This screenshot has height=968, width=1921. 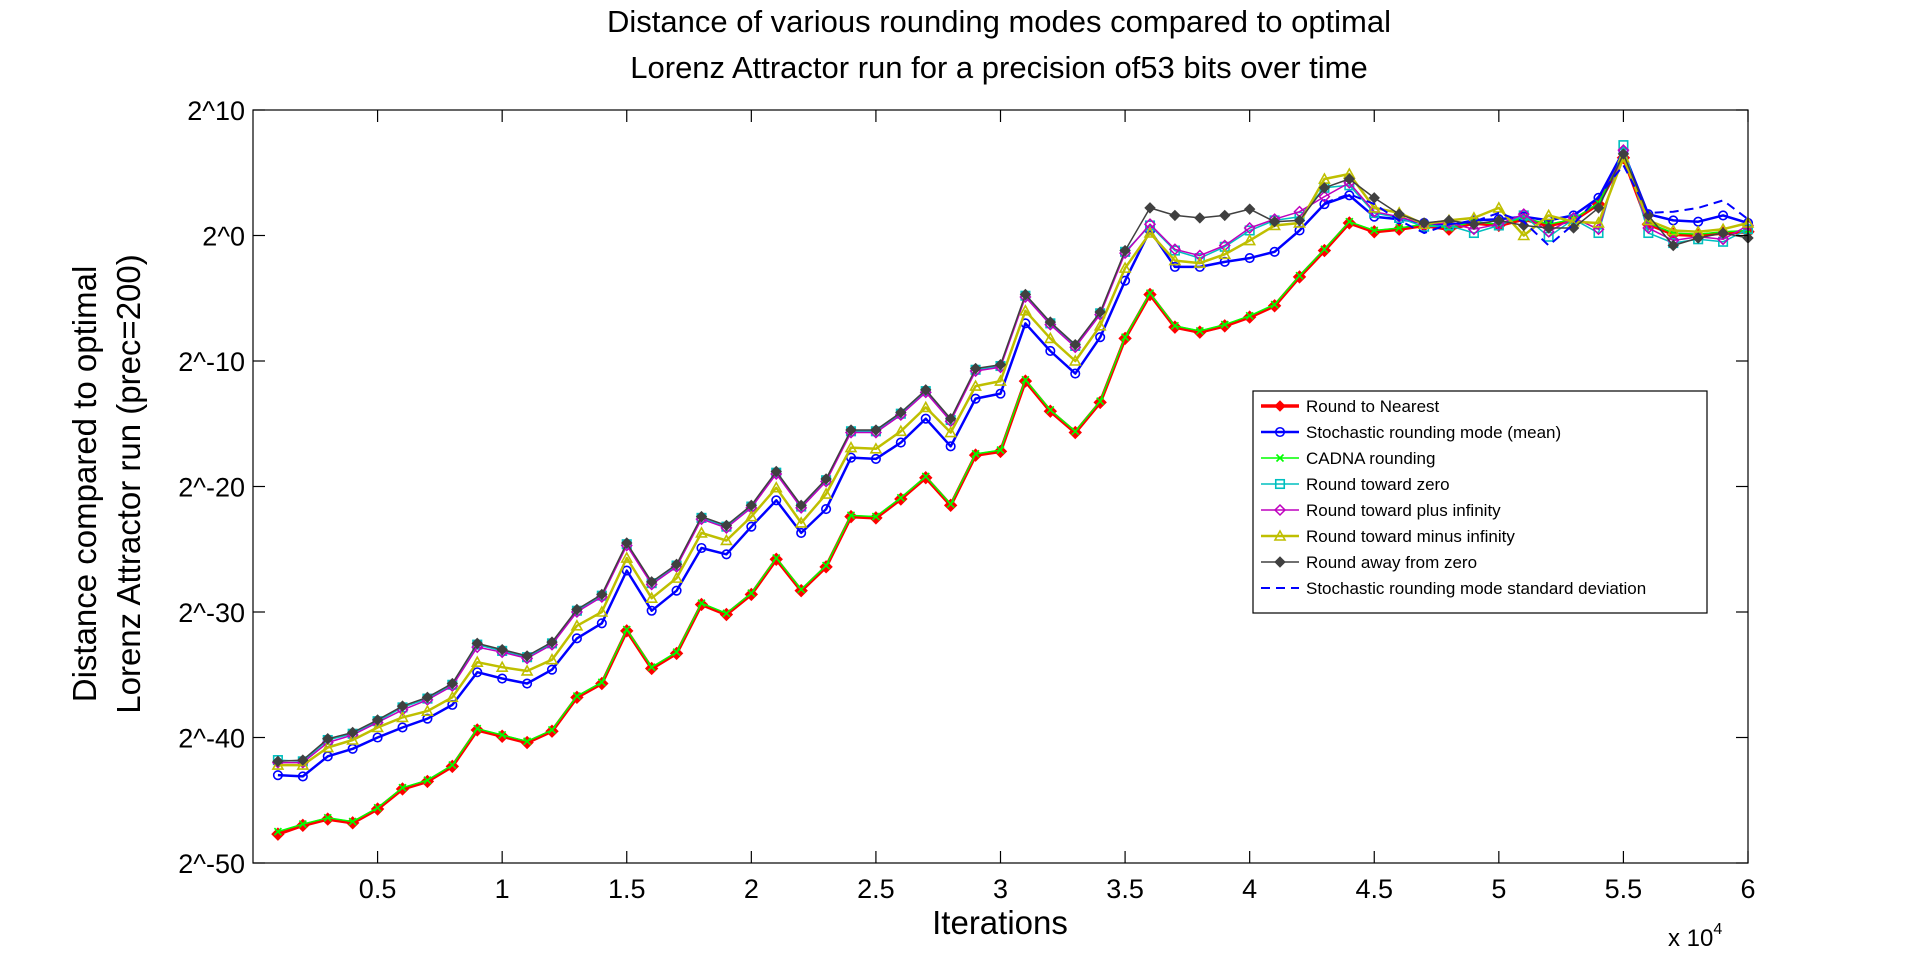 What do you see at coordinates (1433, 432) in the screenshot?
I see `legend-label-1: Stochastic rounding mode (mean)` at bounding box center [1433, 432].